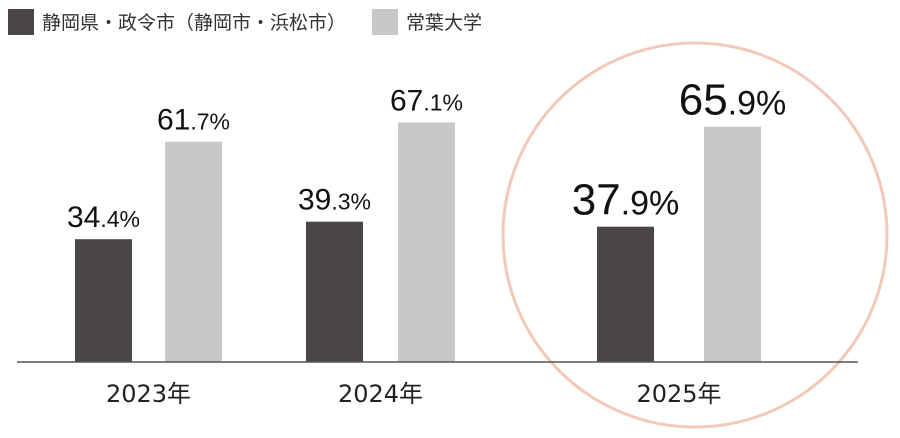  Describe the element at coordinates (103, 217) in the screenshot. I see `value-label-2023年-series-0: 34.4%` at that location.